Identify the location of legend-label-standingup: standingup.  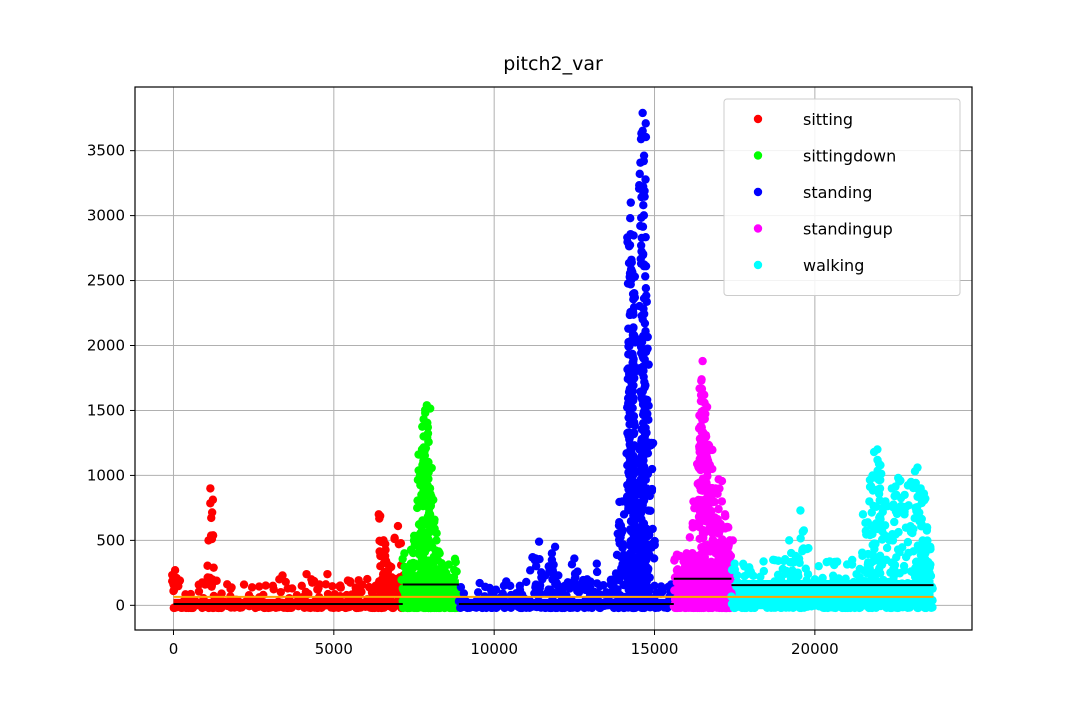
(848, 229).